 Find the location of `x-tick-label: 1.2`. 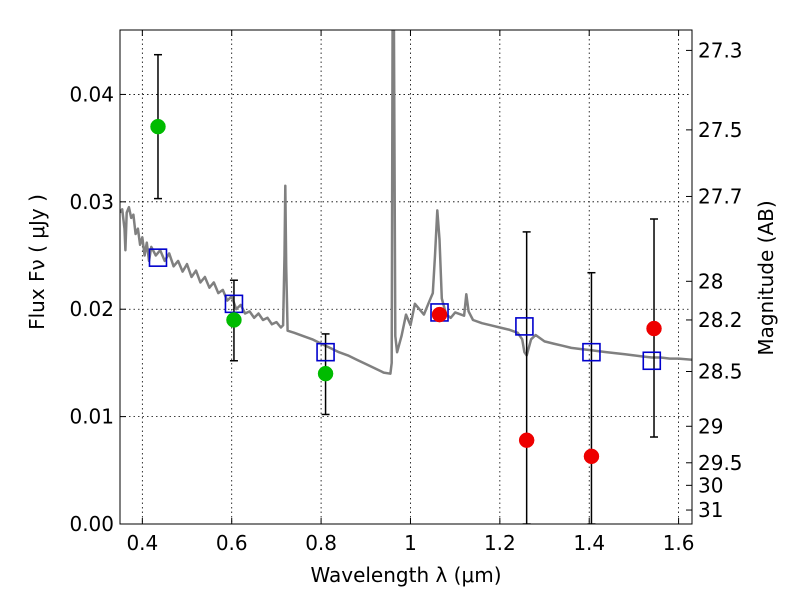

x-tick-label: 1.2 is located at coordinates (500, 543).